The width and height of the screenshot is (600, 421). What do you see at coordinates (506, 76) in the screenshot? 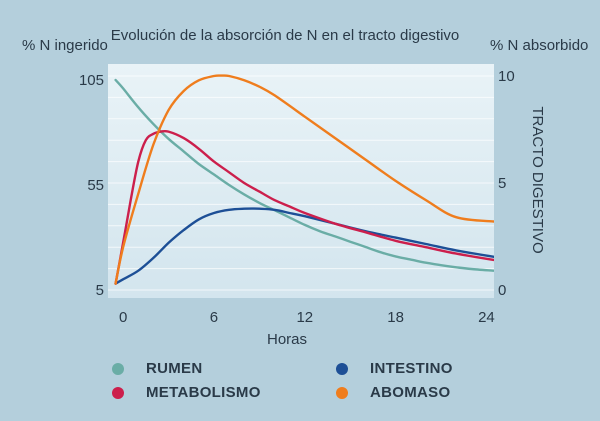
I see `y-right-tick-label: 10` at bounding box center [506, 76].